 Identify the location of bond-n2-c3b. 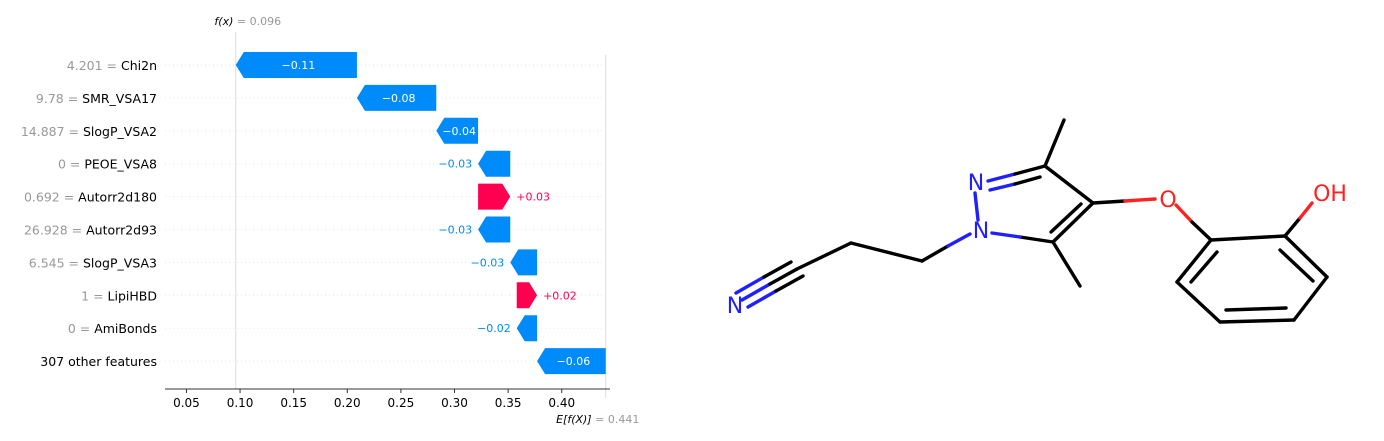
(1030, 170).